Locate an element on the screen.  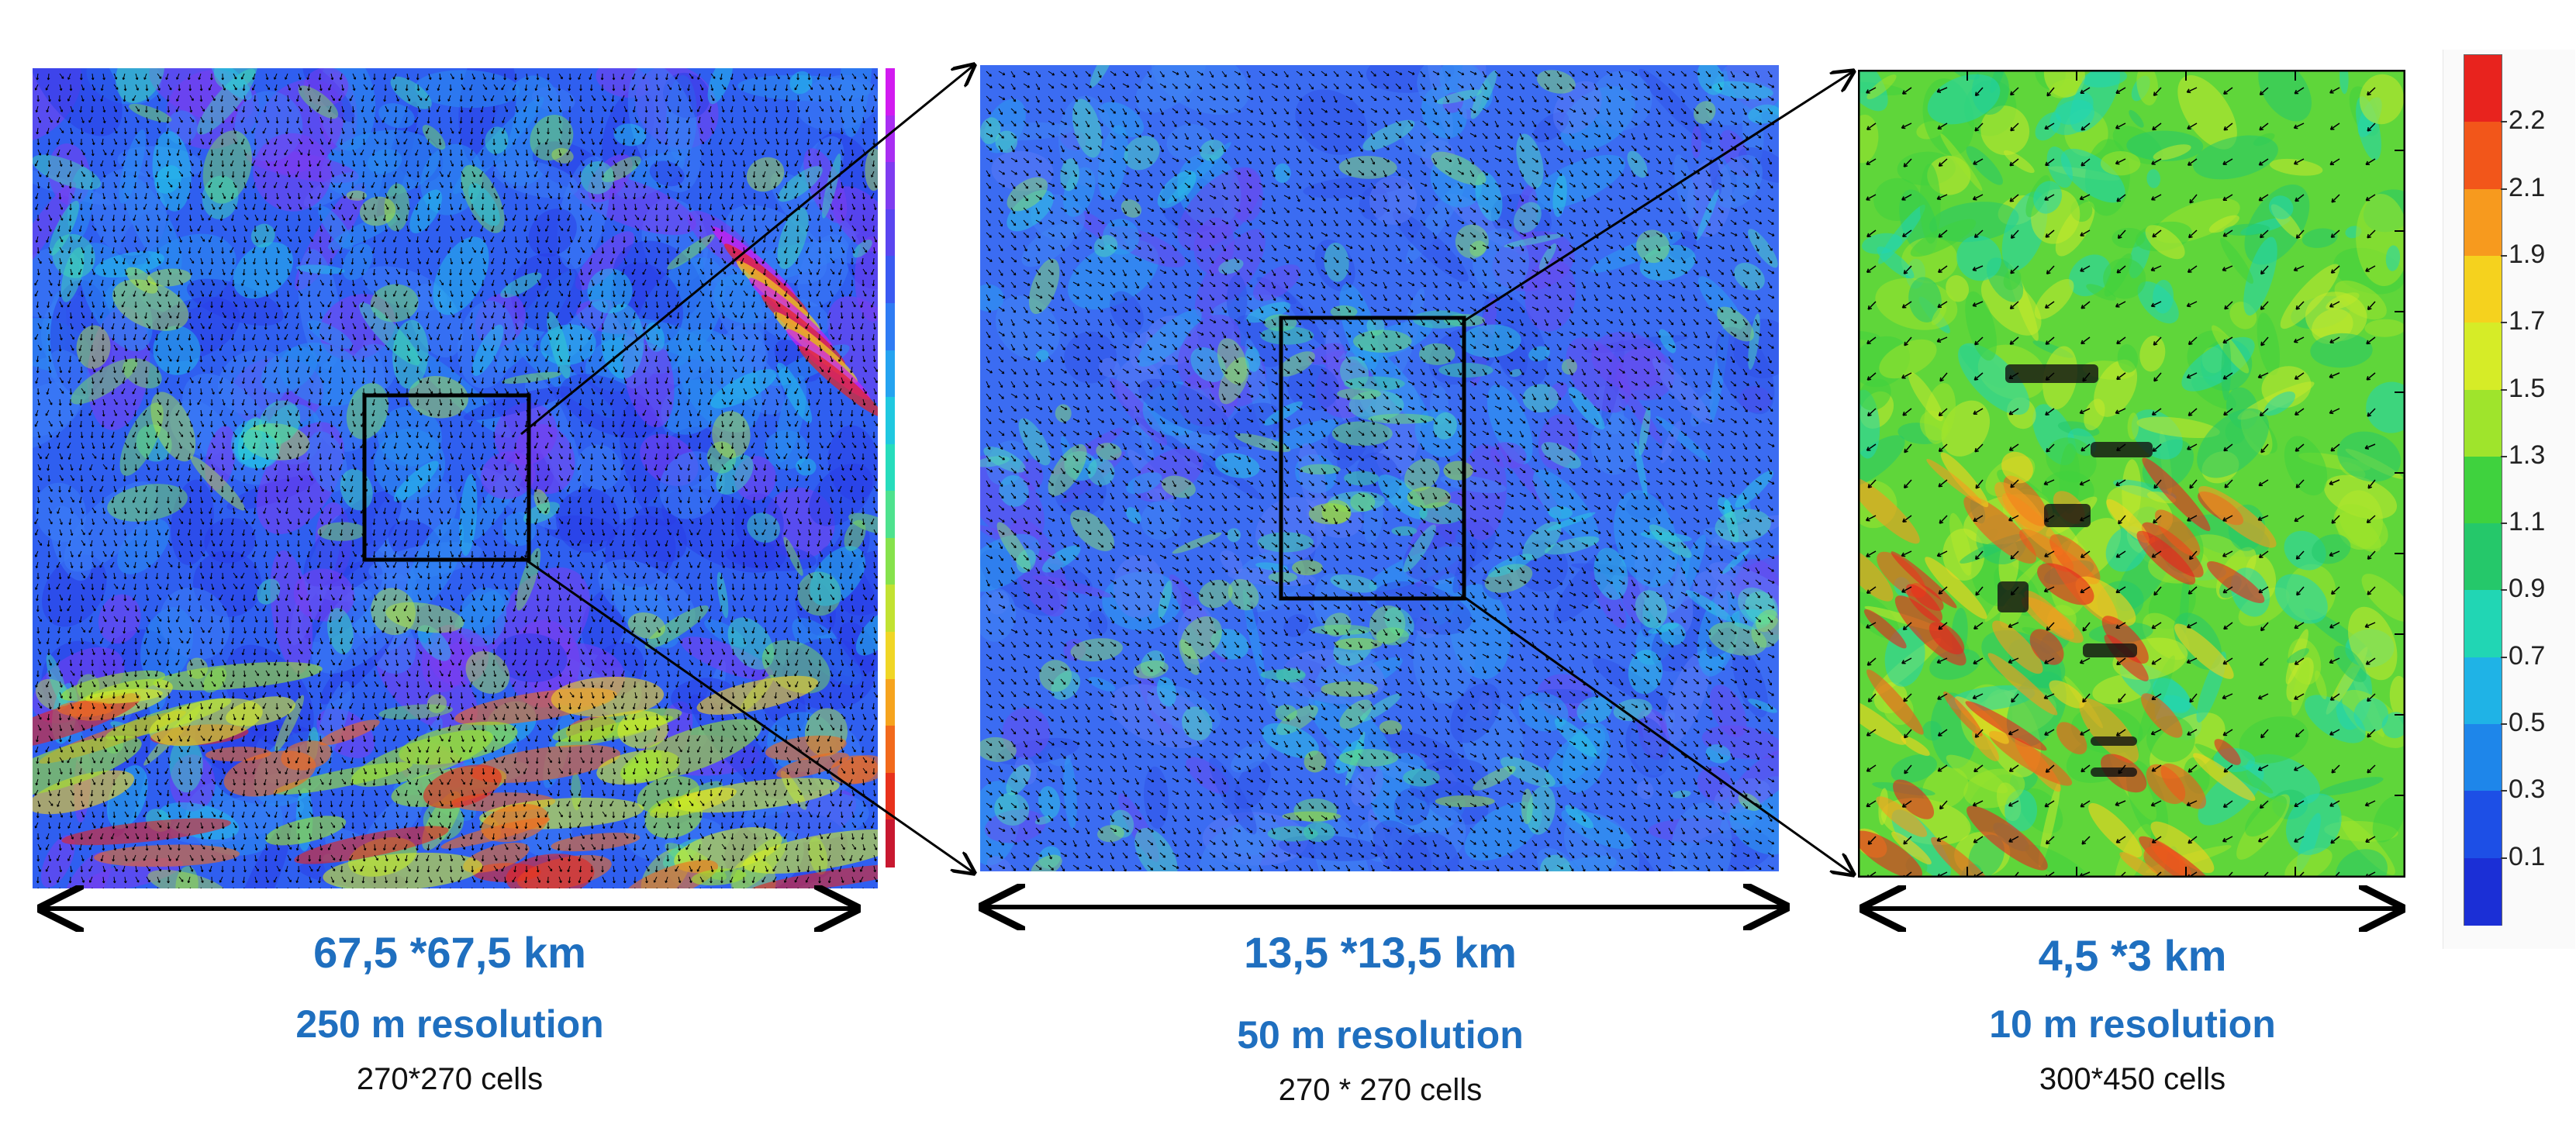
panel-2-extent: 13,5 *13,5 km is located at coordinates (1380, 952).